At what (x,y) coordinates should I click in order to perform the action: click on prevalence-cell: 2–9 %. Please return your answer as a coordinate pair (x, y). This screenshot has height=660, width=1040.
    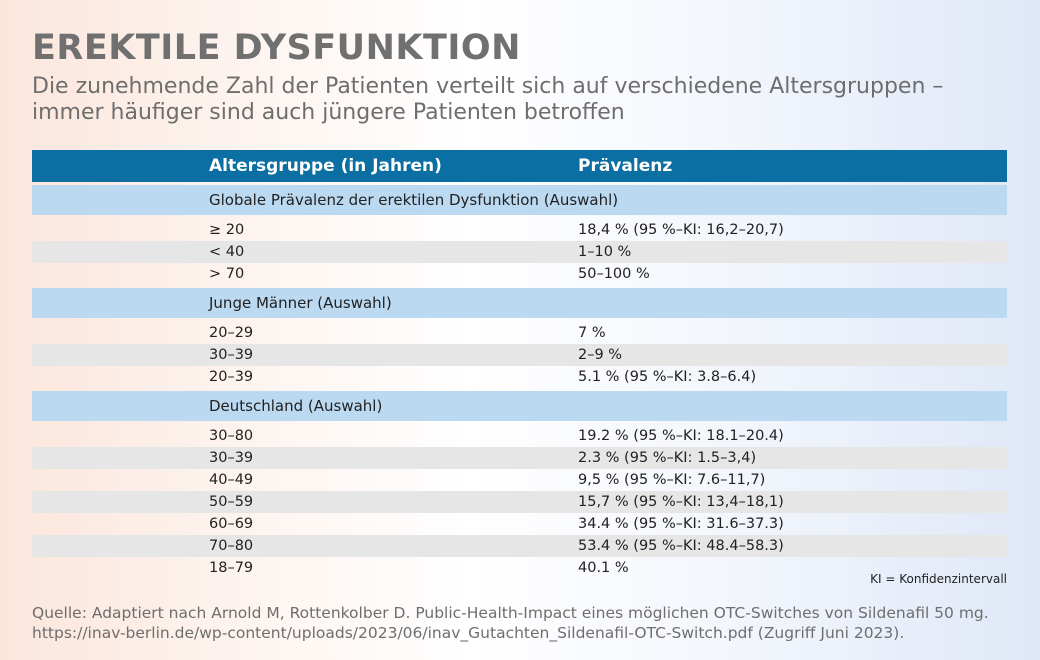
    Looking at the image, I should click on (600, 355).